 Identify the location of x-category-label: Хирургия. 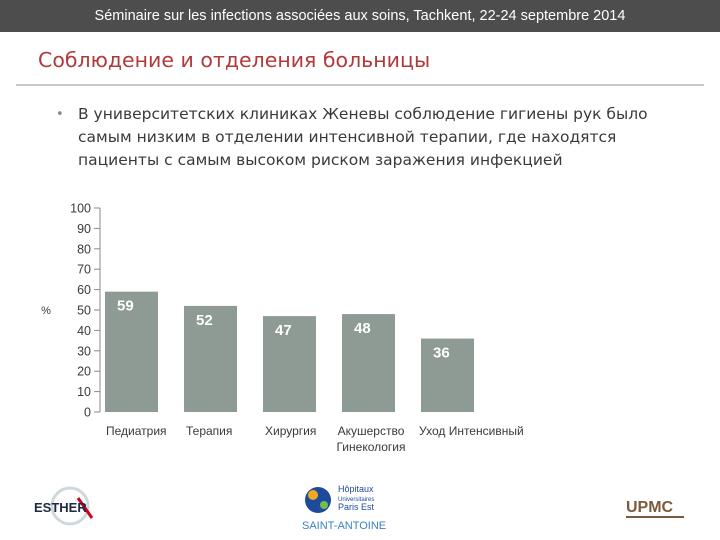
(290, 431).